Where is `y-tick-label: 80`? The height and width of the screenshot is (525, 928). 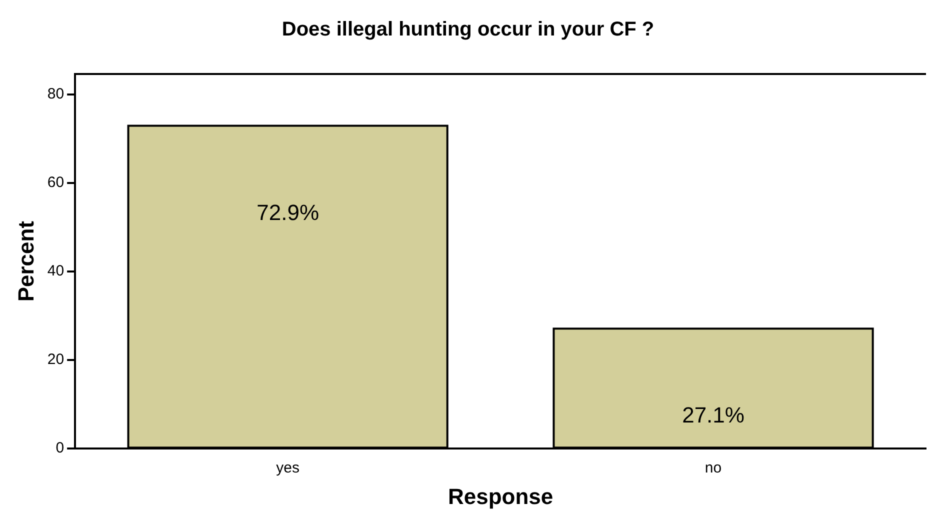 y-tick-label: 80 is located at coordinates (55, 94).